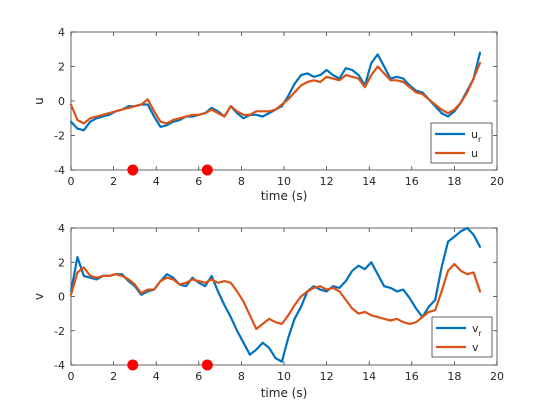 Image resolution: width=549 pixels, height=412 pixels. I want to click on y-axis-label: v, so click(39, 296).